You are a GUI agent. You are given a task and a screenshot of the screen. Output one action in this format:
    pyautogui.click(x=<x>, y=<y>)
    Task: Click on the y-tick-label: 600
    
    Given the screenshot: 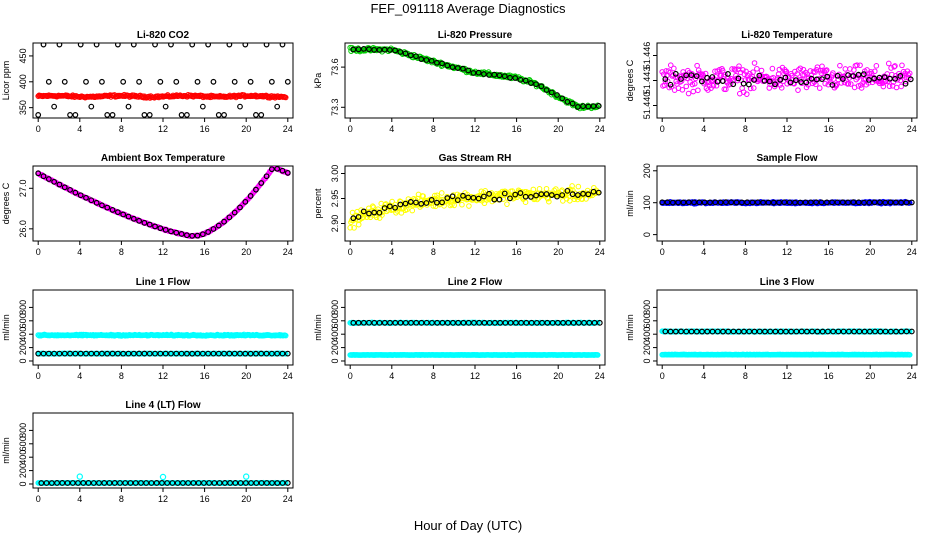 What is the action you would take?
    pyautogui.click(x=335, y=320)
    